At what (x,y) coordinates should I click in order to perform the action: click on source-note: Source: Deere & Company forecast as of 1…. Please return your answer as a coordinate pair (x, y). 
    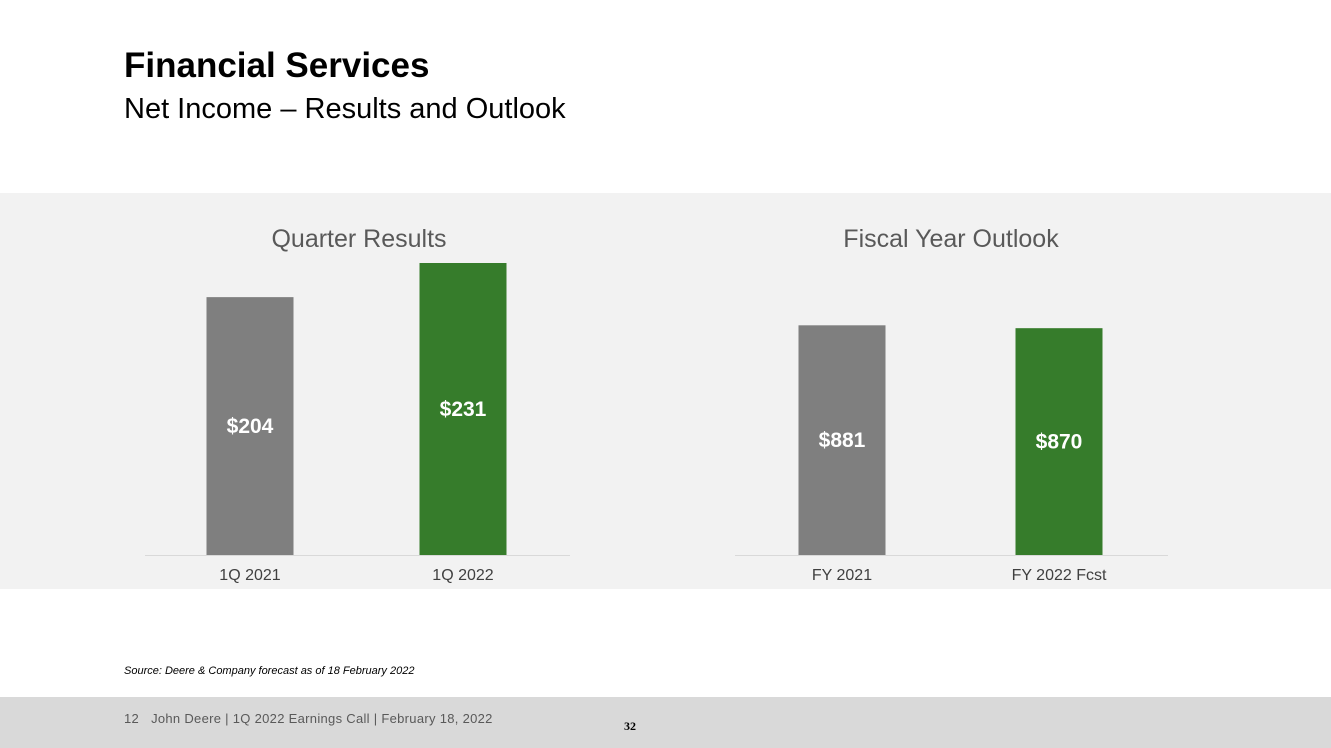
    Looking at the image, I should click on (269, 671).